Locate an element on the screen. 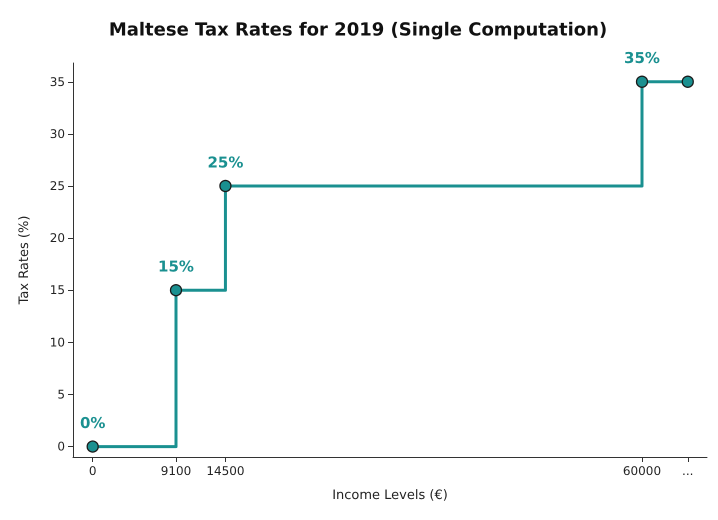 This screenshot has width=718, height=520. y-tick-label: 25 is located at coordinates (57, 185).